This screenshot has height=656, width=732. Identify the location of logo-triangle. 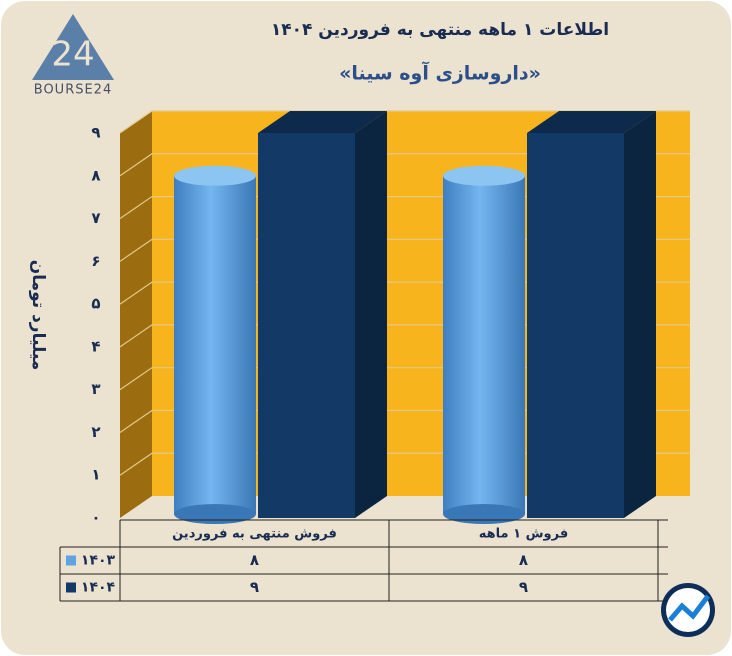
(73, 47).